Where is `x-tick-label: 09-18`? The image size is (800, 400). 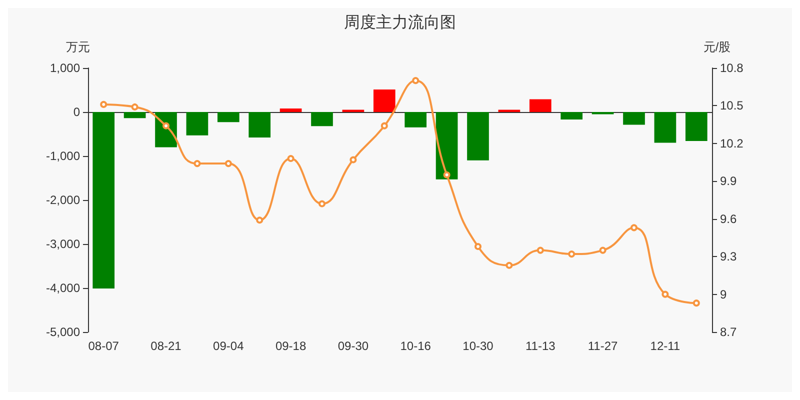 x-tick-label: 09-18 is located at coordinates (290, 346).